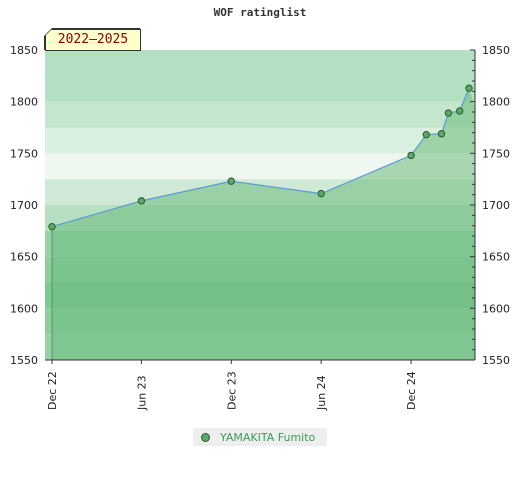 This screenshot has width=520, height=480. What do you see at coordinates (24, 102) in the screenshot?
I see `y-tick-label-left: 1800` at bounding box center [24, 102].